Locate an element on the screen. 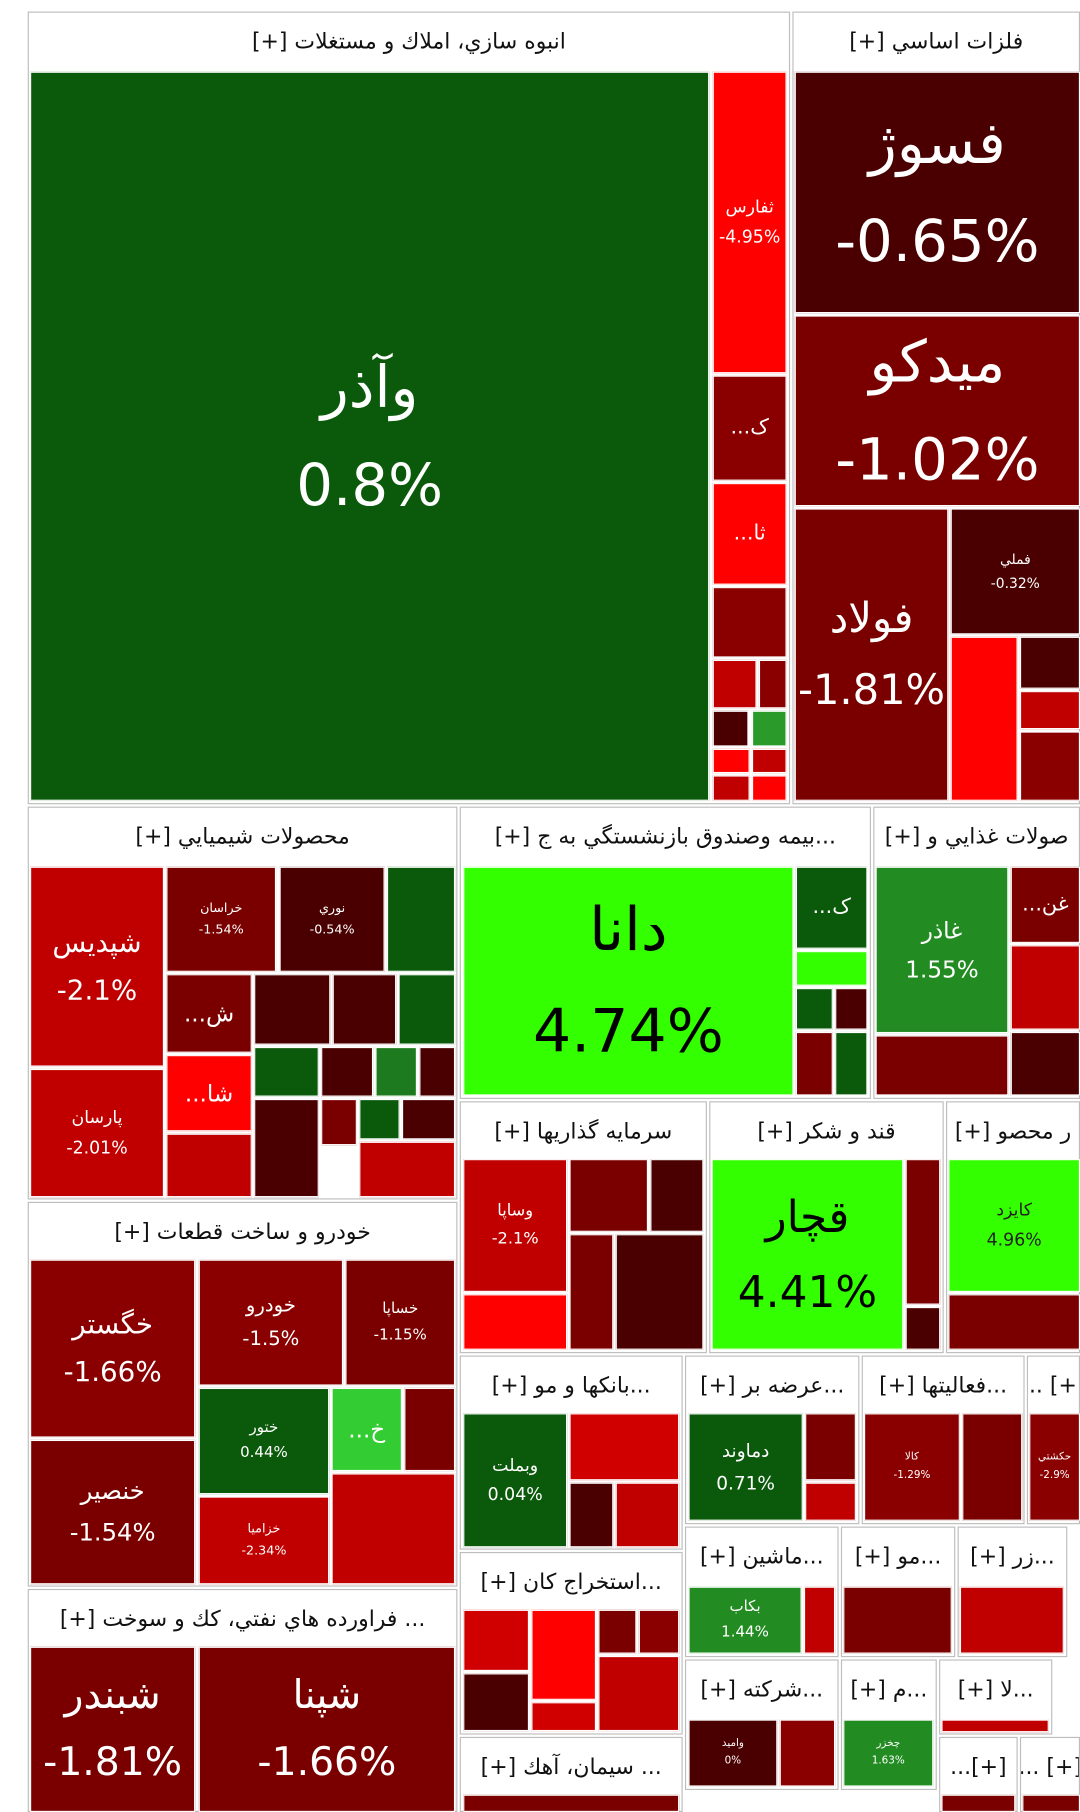 The image size is (1080, 1812). stock-tile: خنصير -1.54% is located at coordinates (113, 1512).